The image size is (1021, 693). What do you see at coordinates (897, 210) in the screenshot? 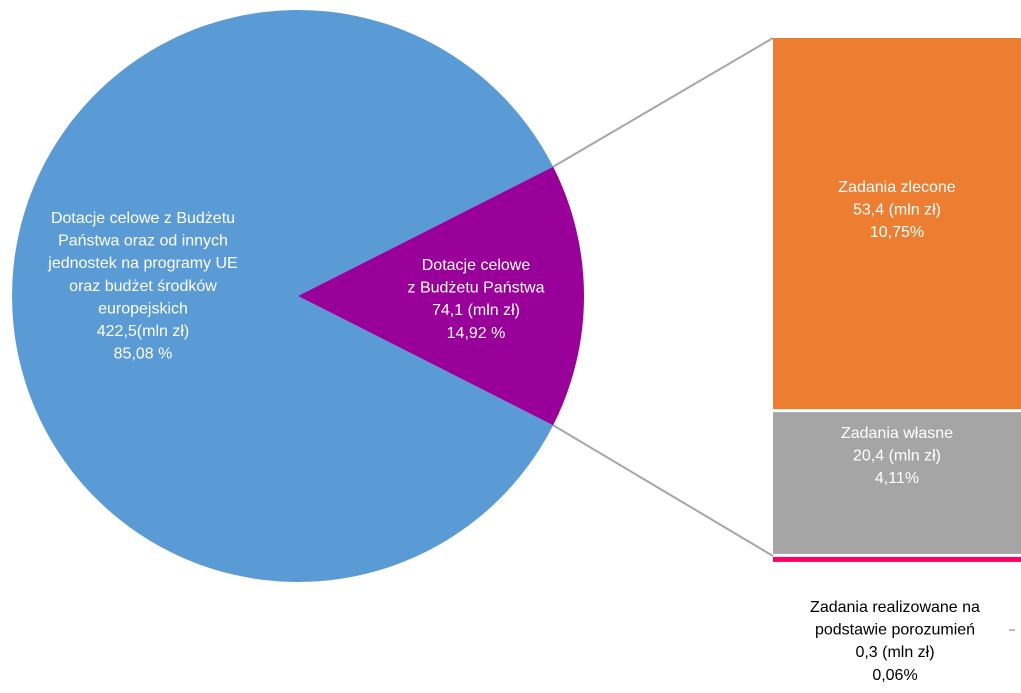
I see `label-zlecone: Zadania zlecone 53,4 (mln zł) 10,75%` at bounding box center [897, 210].